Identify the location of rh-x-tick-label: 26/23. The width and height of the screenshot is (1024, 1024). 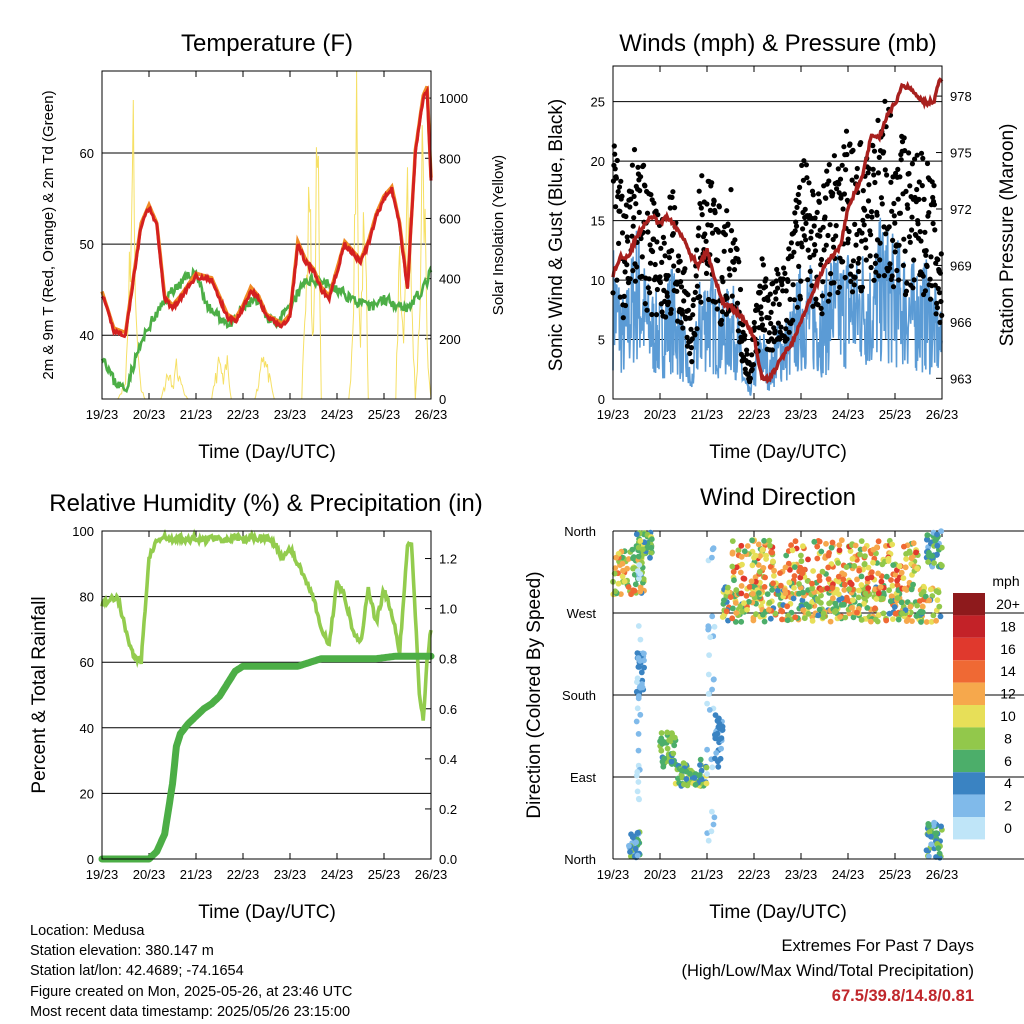
(431, 874).